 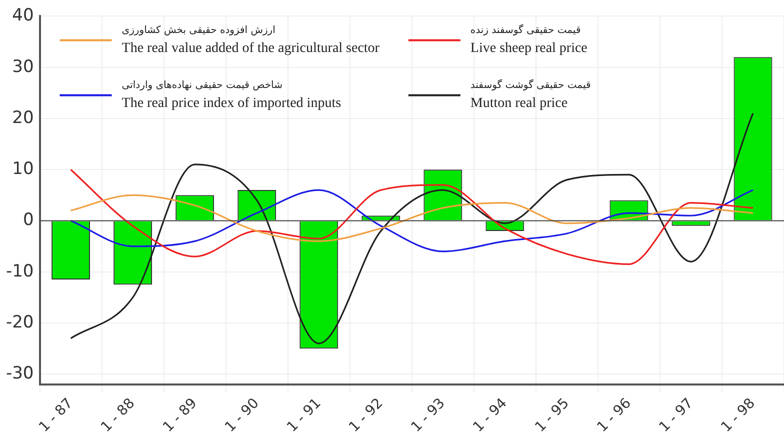 I want to click on x-tick-label: 1 - 90, so click(x=242, y=415).